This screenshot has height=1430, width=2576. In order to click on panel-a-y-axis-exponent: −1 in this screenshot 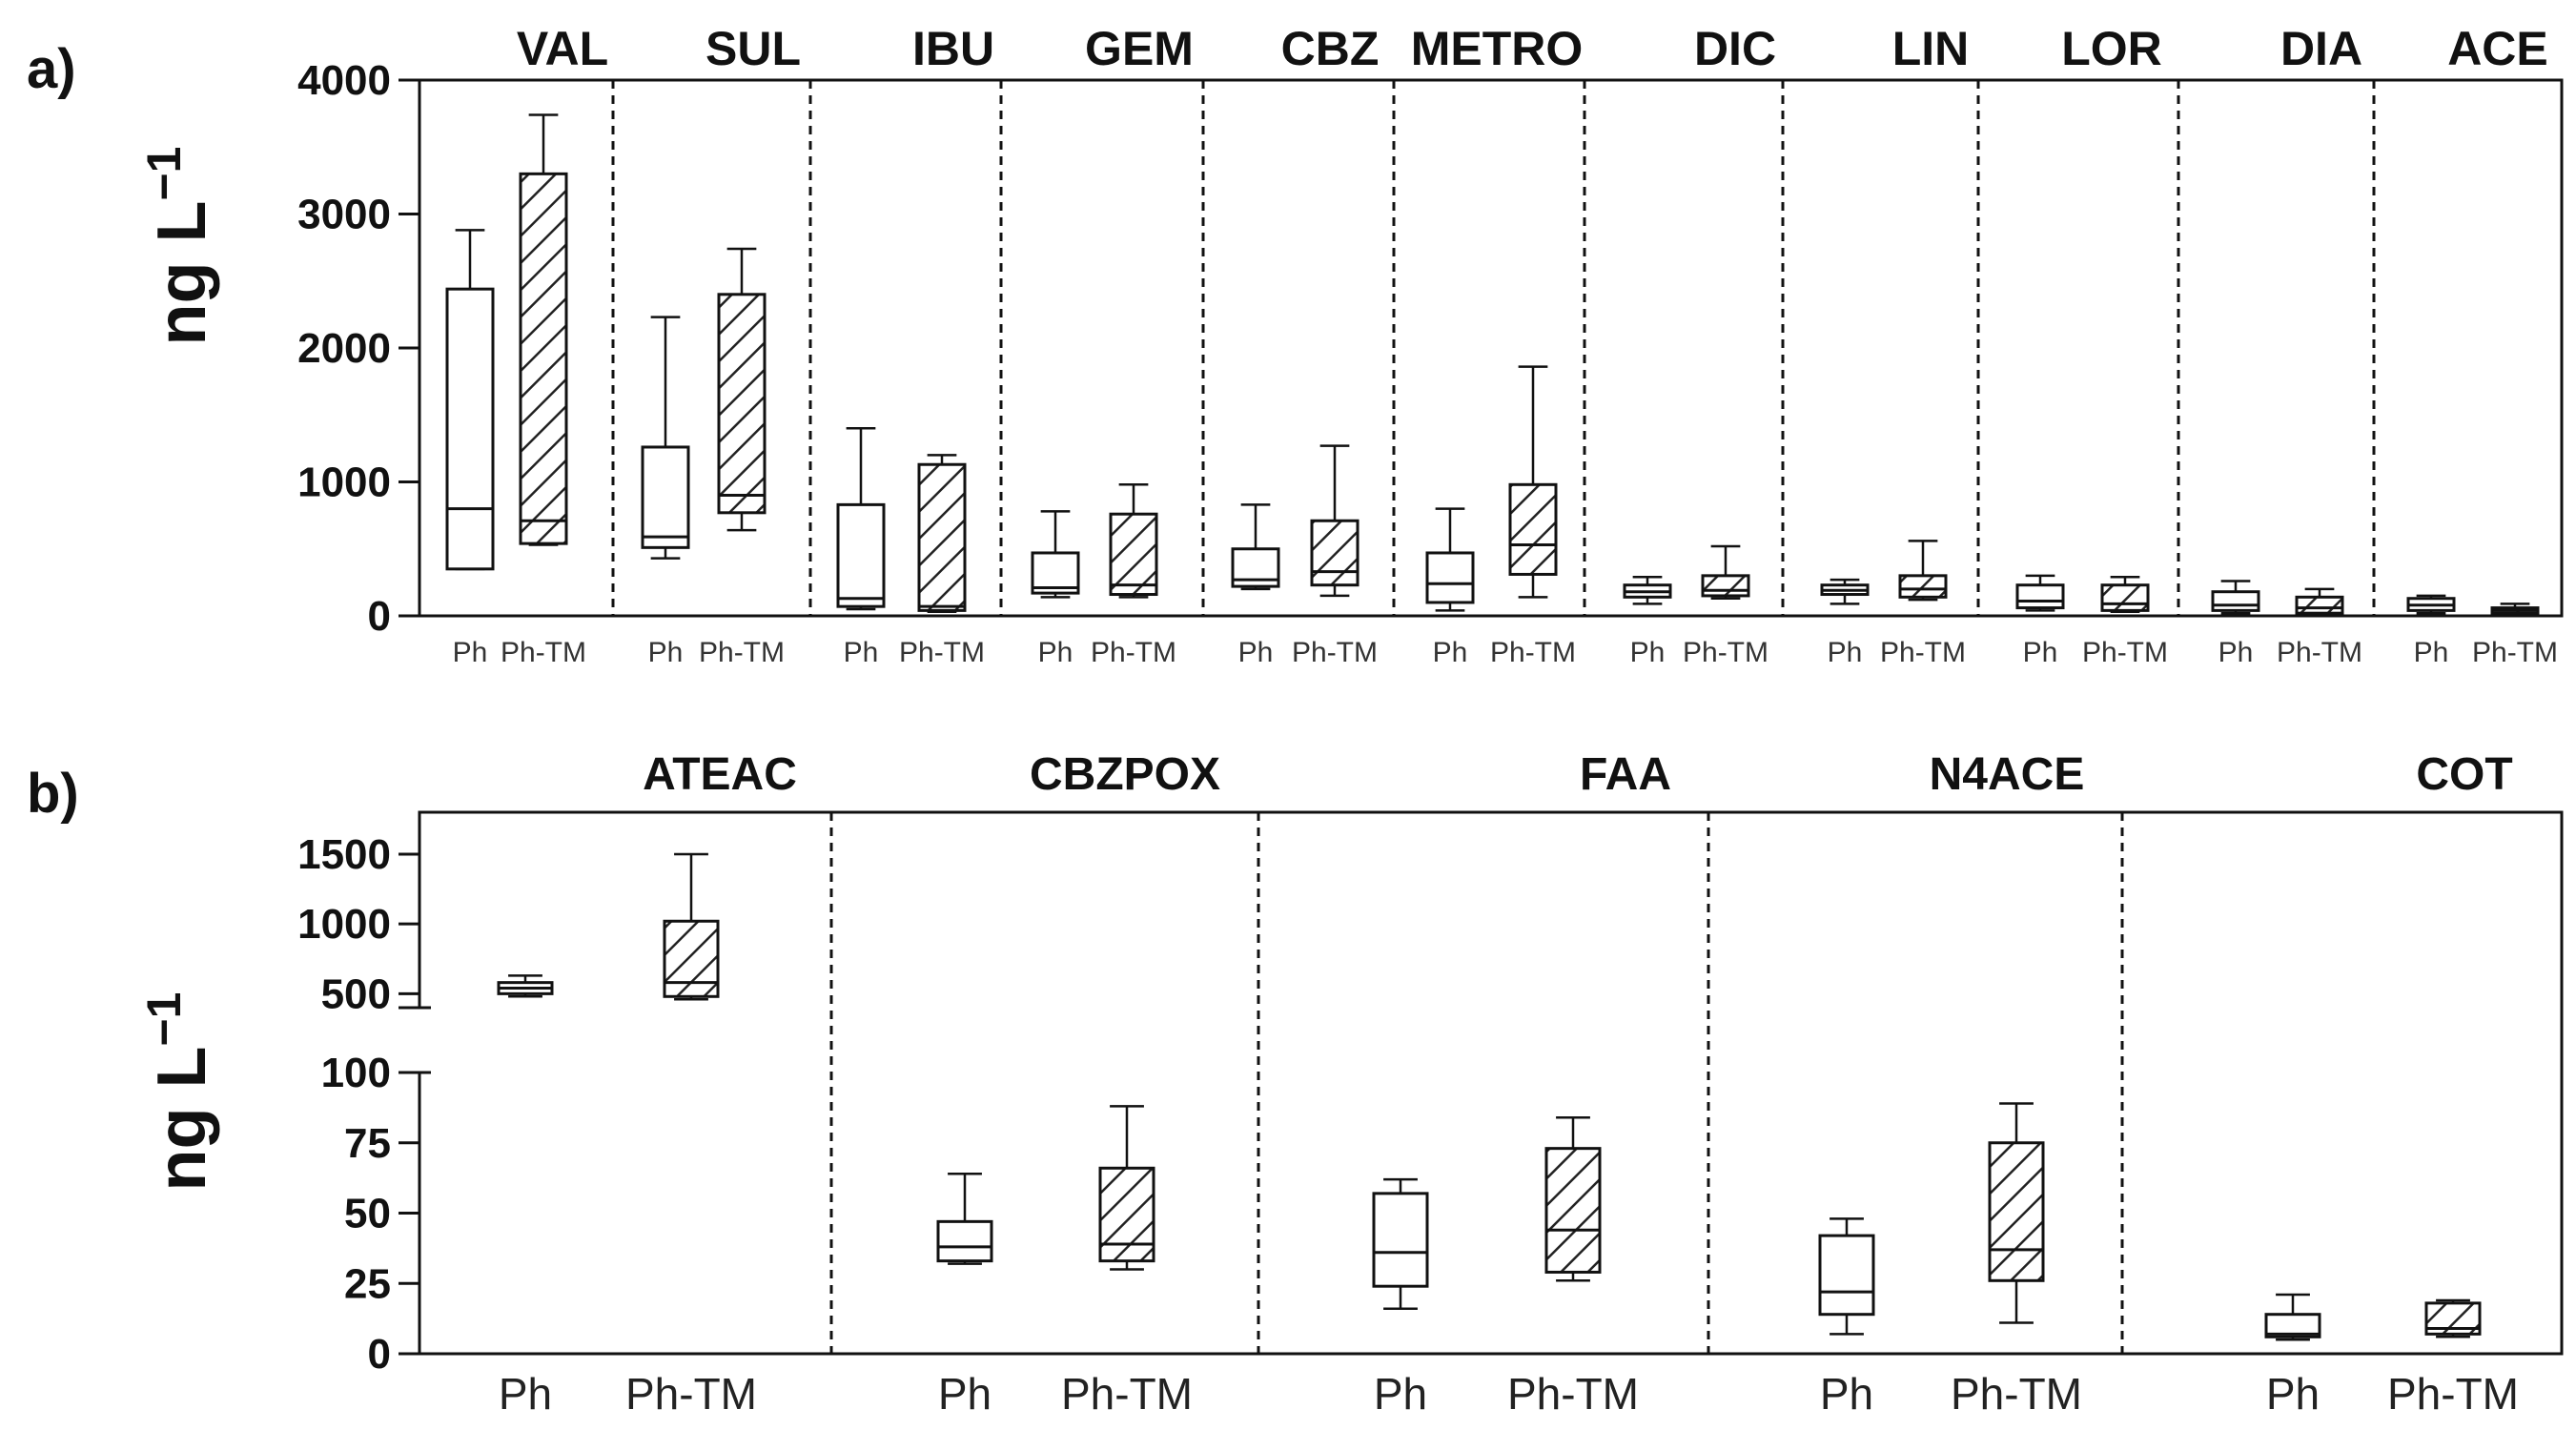, I will do `click(164, 174)`.